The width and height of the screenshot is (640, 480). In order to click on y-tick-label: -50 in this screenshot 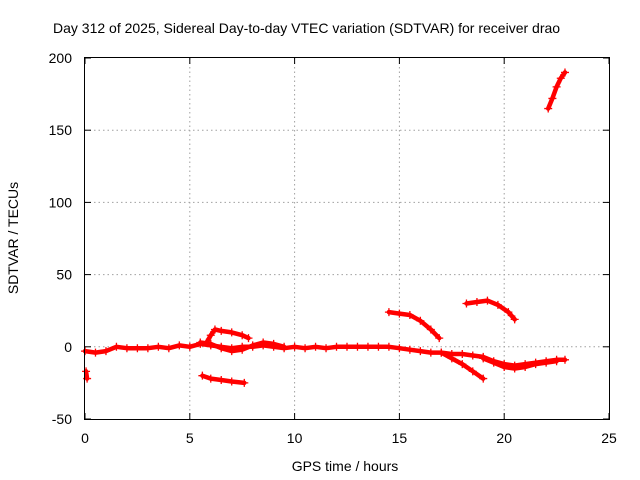, I will do `click(62, 419)`.